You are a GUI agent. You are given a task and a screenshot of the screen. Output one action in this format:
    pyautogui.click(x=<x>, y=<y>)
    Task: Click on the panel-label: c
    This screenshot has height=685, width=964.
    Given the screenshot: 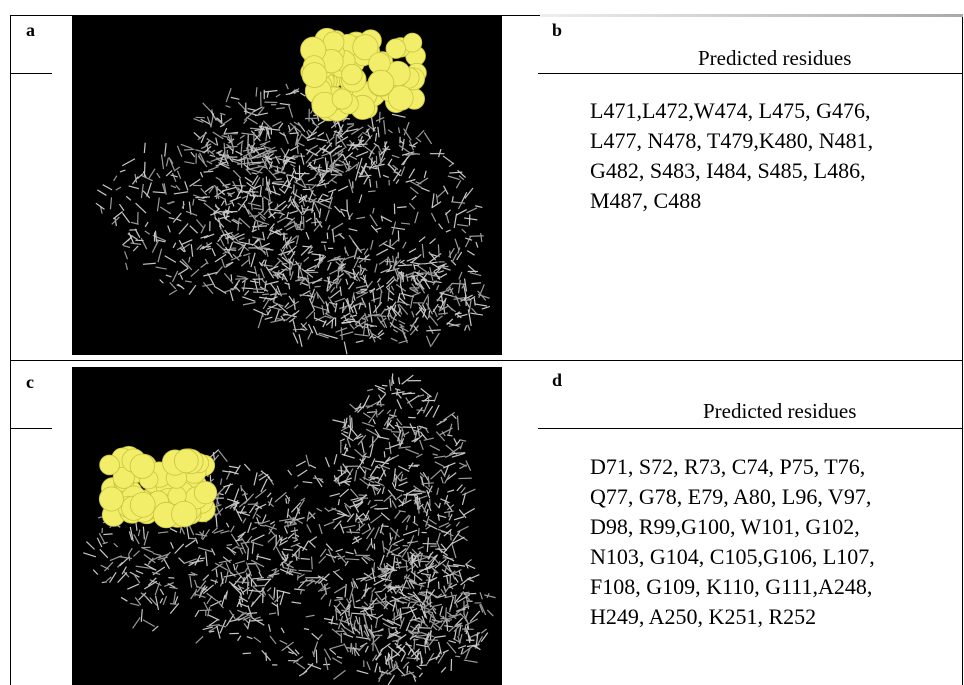 What is the action you would take?
    pyautogui.click(x=30, y=382)
    